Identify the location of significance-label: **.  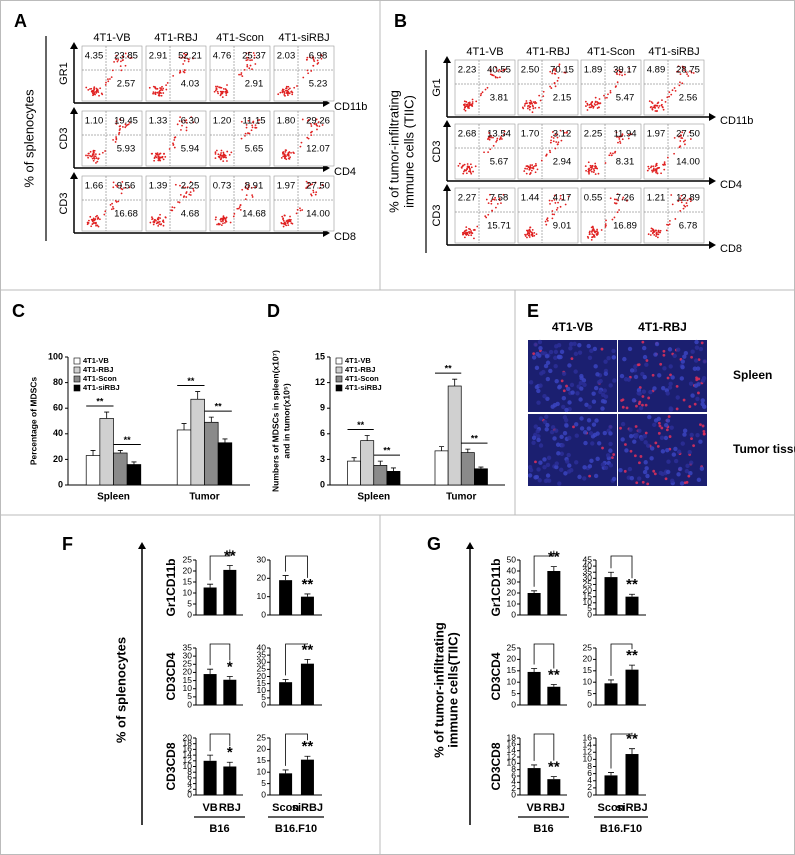
(230, 555).